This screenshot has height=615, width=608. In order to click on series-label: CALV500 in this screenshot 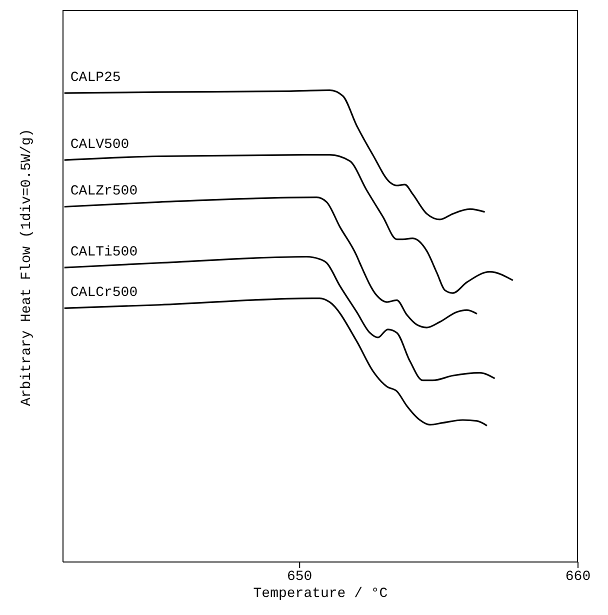, I will do `click(100, 145)`.